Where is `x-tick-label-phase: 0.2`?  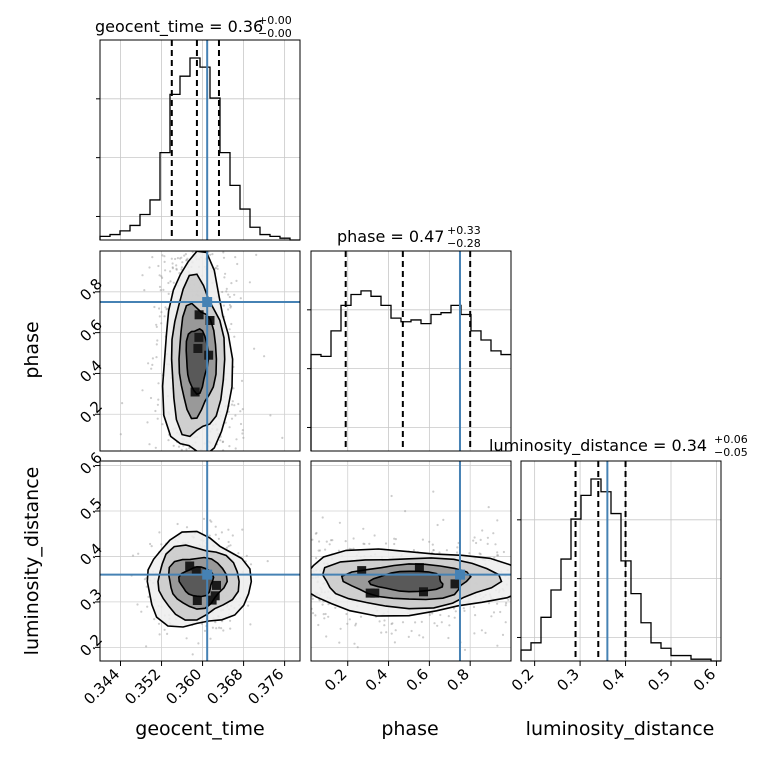
x-tick-label-phase: 0.2 is located at coordinates (336, 680).